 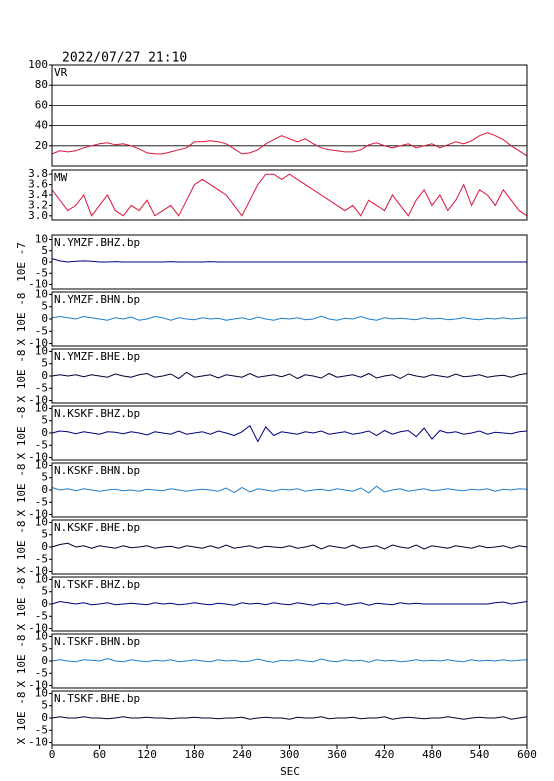 What do you see at coordinates (99, 754) in the screenshot?
I see `x-tick-label: 60` at bounding box center [99, 754].